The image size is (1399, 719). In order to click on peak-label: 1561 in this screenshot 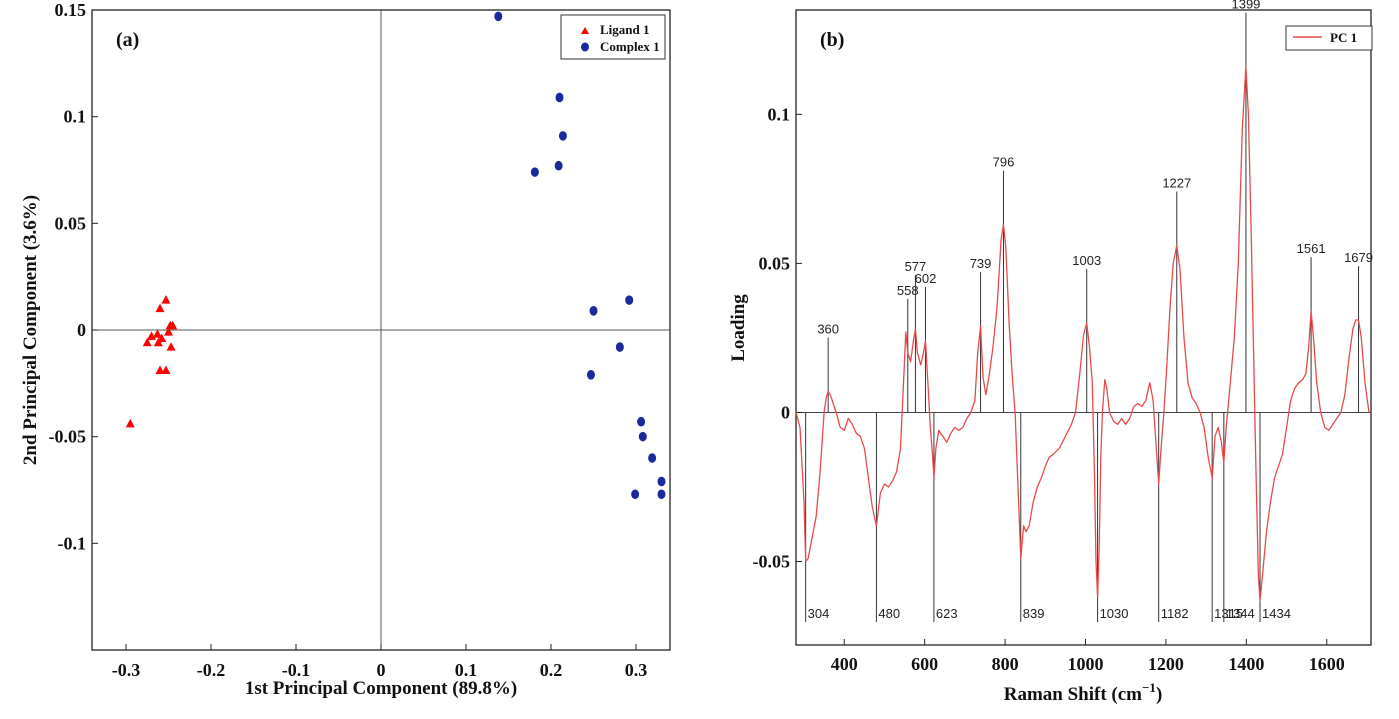, I will do `click(1311, 248)`.